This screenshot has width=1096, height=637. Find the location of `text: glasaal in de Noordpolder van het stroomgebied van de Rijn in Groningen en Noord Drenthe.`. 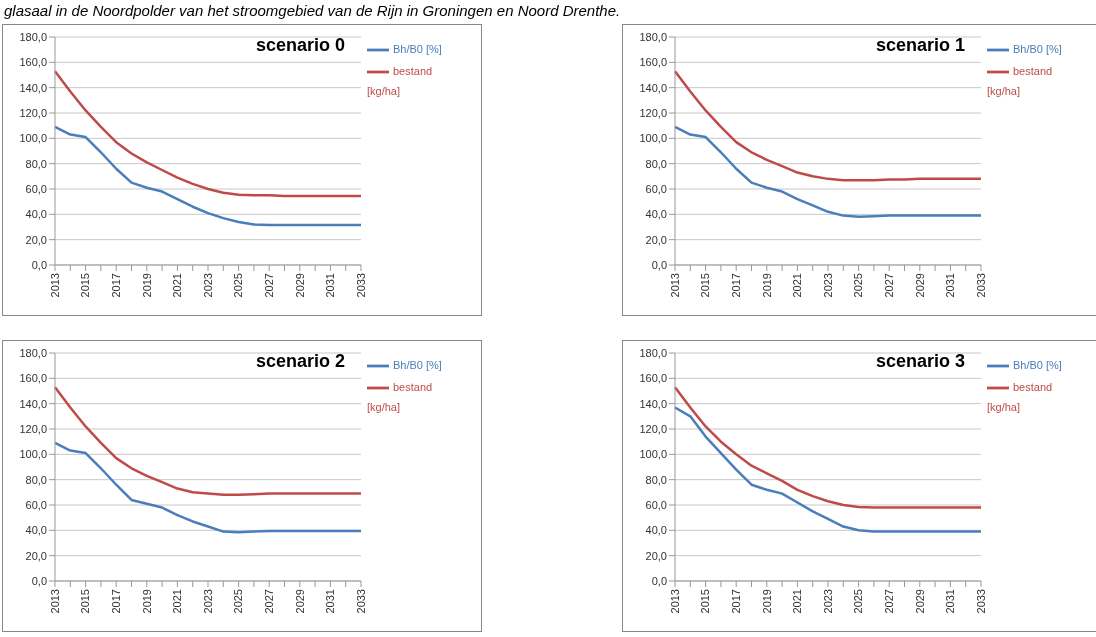

text: glasaal in de Noordpolder van het stroomgebied van de Rijn in Groningen en Noord Drenthe. is located at coordinates (312, 10).